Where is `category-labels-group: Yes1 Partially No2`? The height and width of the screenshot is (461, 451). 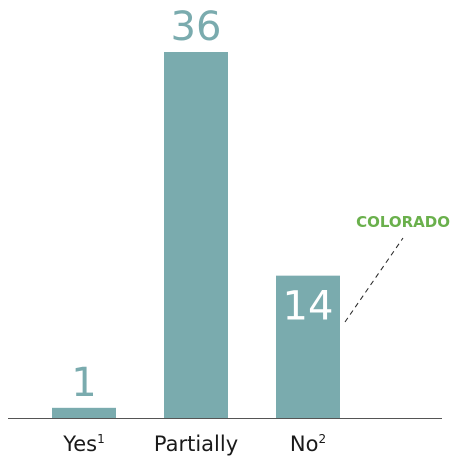
category-labels-group: Yes1 Partially No2 is located at coordinates (194, 444).